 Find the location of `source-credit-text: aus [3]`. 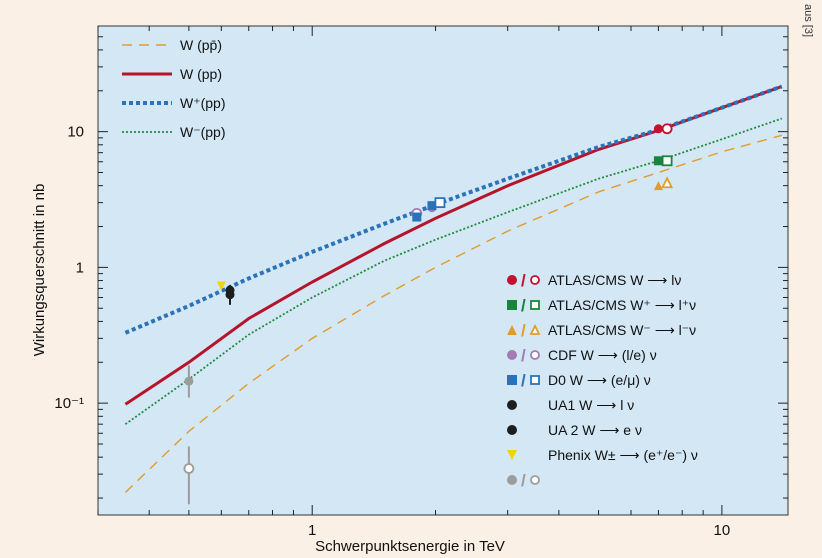

source-credit-text: aus [3] is located at coordinates (808, 21).